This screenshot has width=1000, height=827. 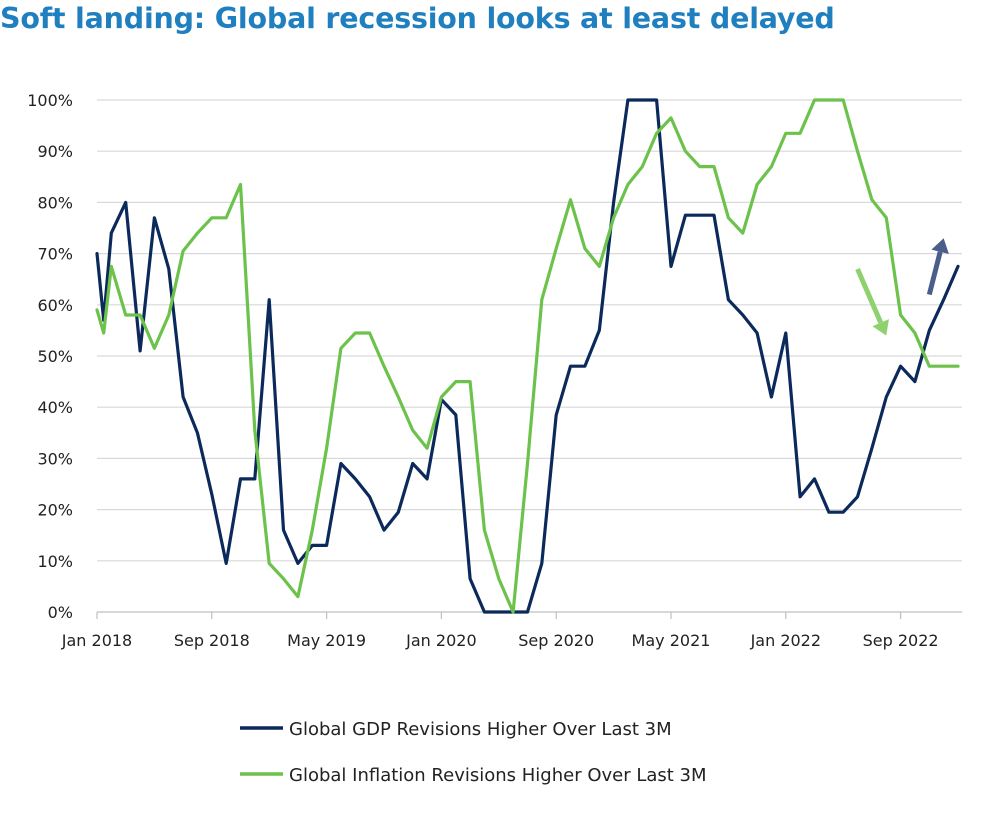 I want to click on x-tick-label: Sep 2022, so click(x=901, y=640).